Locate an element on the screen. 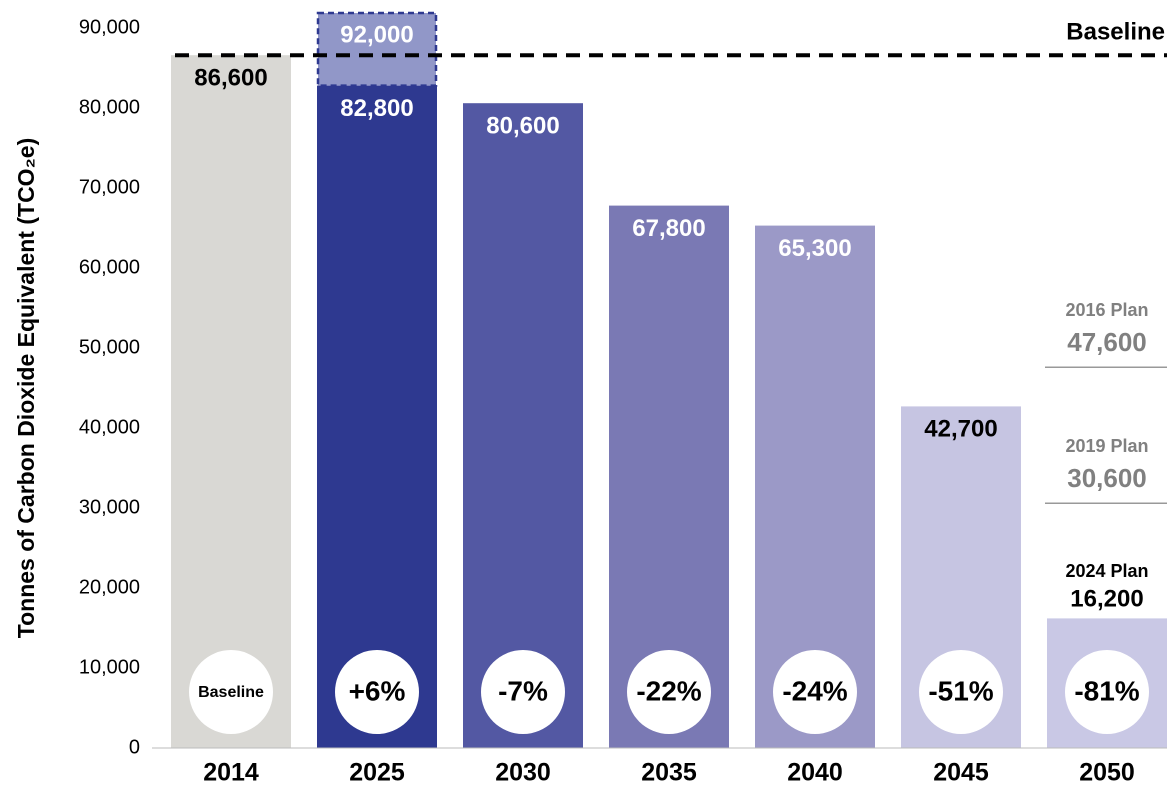  y-tick-label: 30,000 is located at coordinates (109, 507).